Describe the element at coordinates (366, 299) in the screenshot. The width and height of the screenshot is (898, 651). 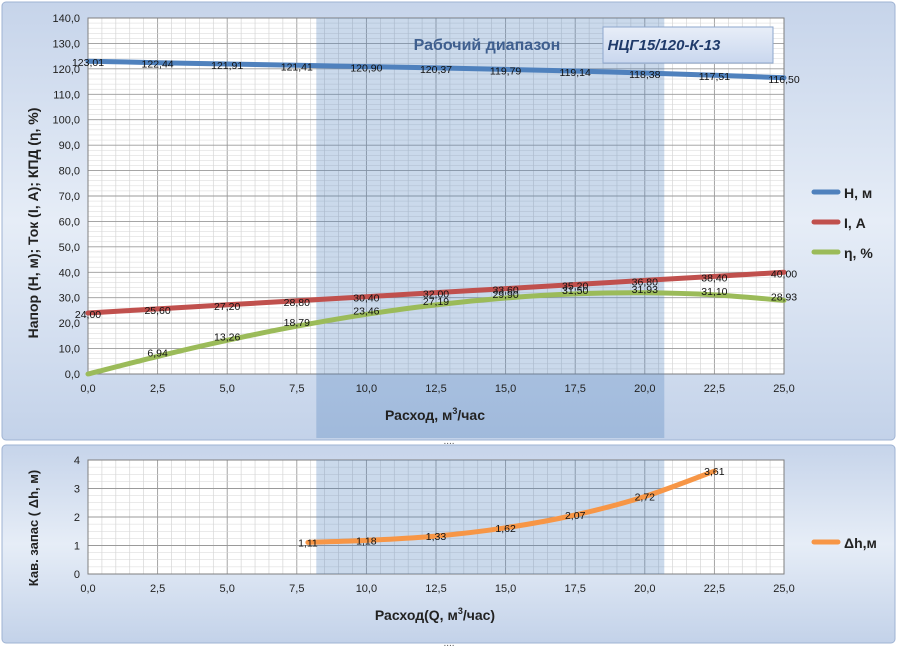
I see `data-label: 30,40` at that location.